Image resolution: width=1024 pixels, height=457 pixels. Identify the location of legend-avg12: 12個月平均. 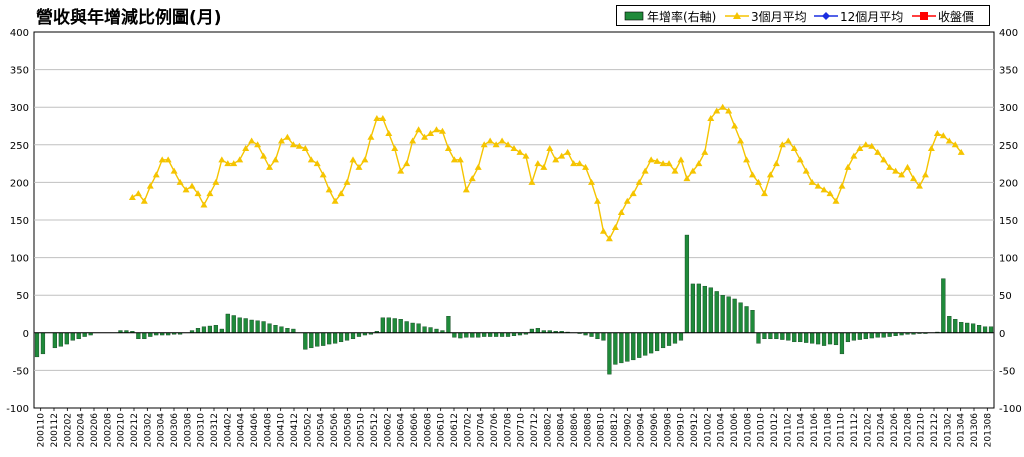
(862, 16).